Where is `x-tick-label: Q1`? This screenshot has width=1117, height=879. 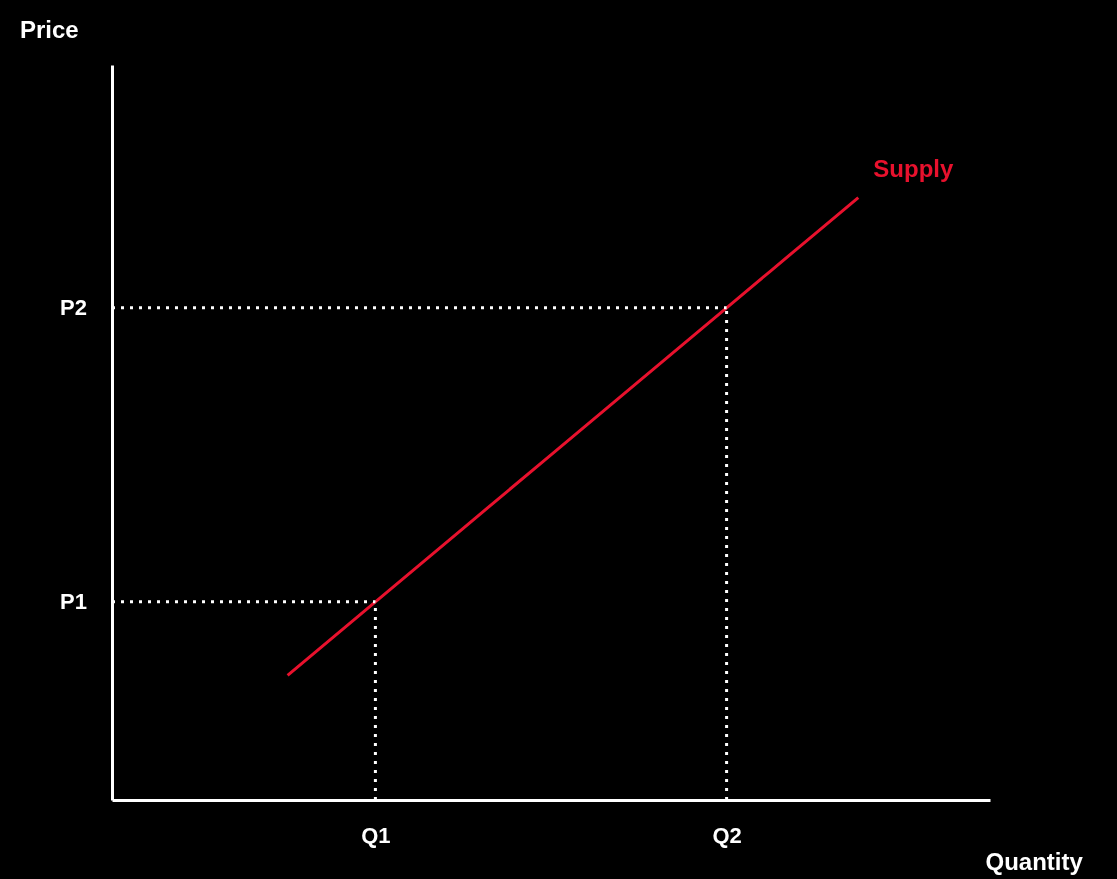
x-tick-label: Q1 is located at coordinates (376, 835).